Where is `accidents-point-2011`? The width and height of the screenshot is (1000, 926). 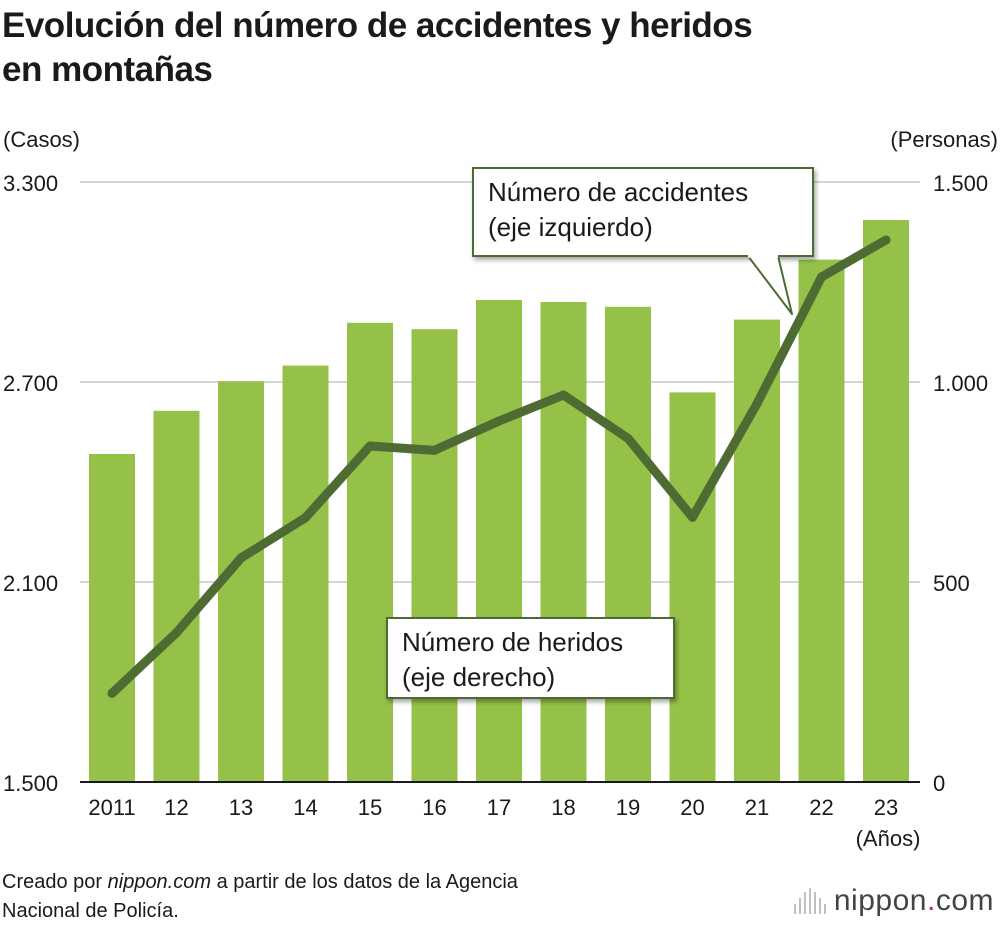
accidents-point-2011 is located at coordinates (112, 693).